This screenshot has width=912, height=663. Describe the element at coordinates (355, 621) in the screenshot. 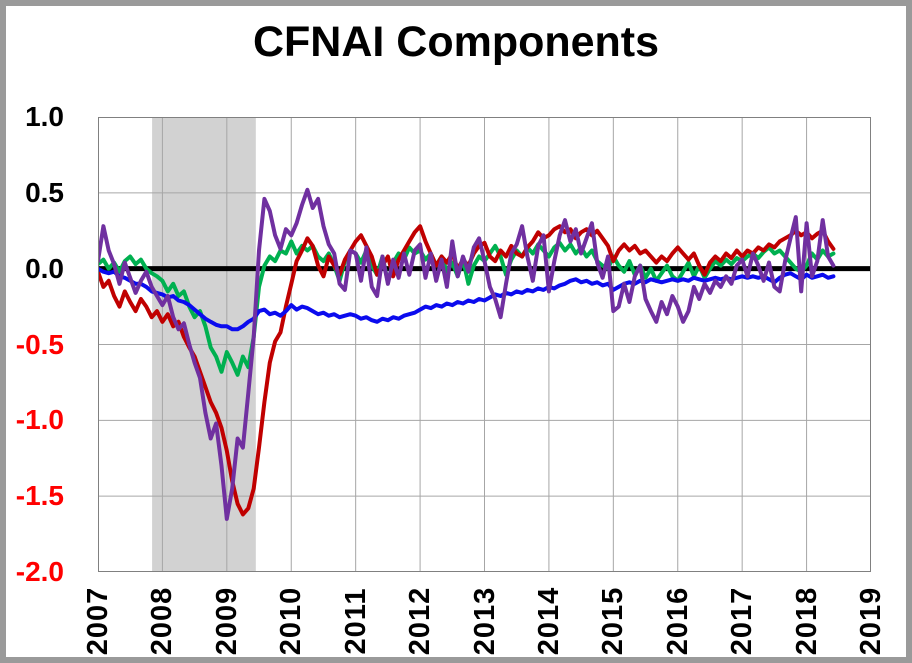

I see `x-tick-label: 2011` at that location.